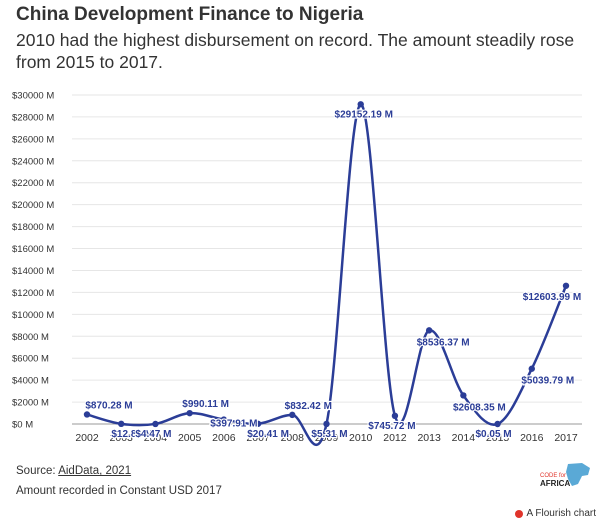  I want to click on x-tick-label: 2004, so click(156, 438).